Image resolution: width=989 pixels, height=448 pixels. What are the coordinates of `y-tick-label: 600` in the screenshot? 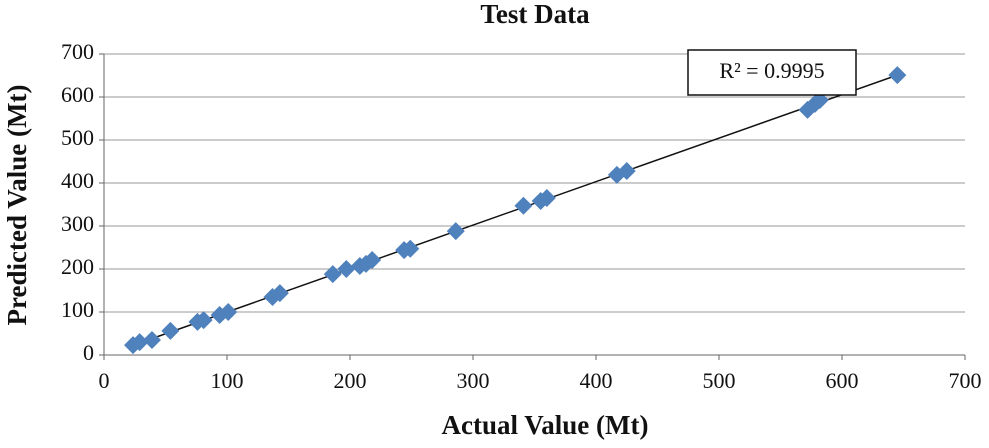 It's located at (77, 94).